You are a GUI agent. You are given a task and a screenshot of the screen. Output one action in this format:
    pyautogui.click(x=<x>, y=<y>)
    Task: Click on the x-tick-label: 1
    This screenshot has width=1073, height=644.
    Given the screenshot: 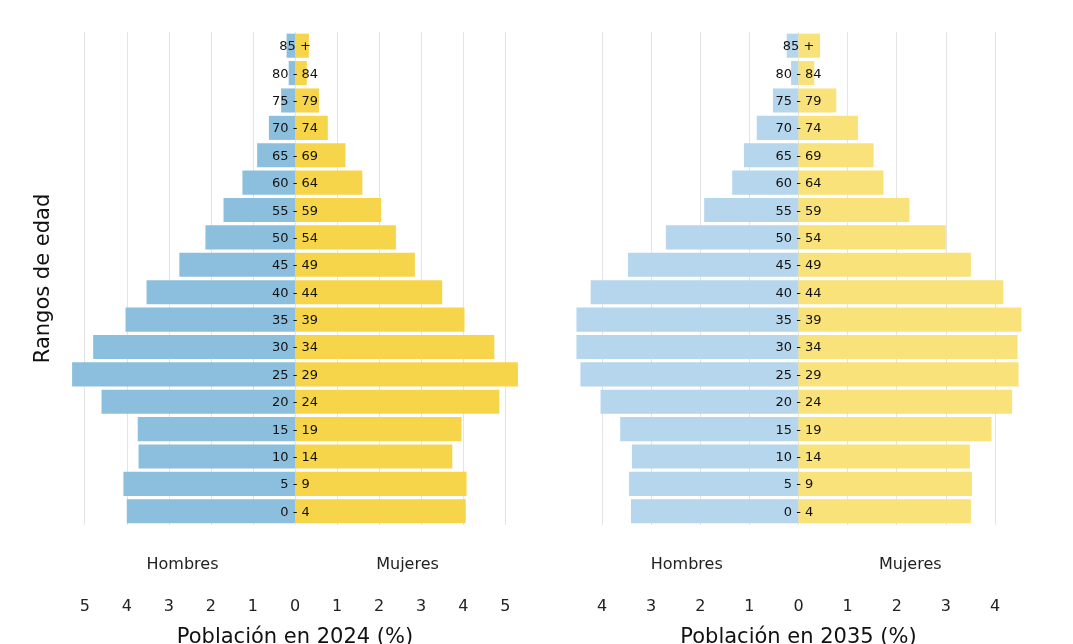 What is the action you would take?
    pyautogui.click(x=337, y=605)
    